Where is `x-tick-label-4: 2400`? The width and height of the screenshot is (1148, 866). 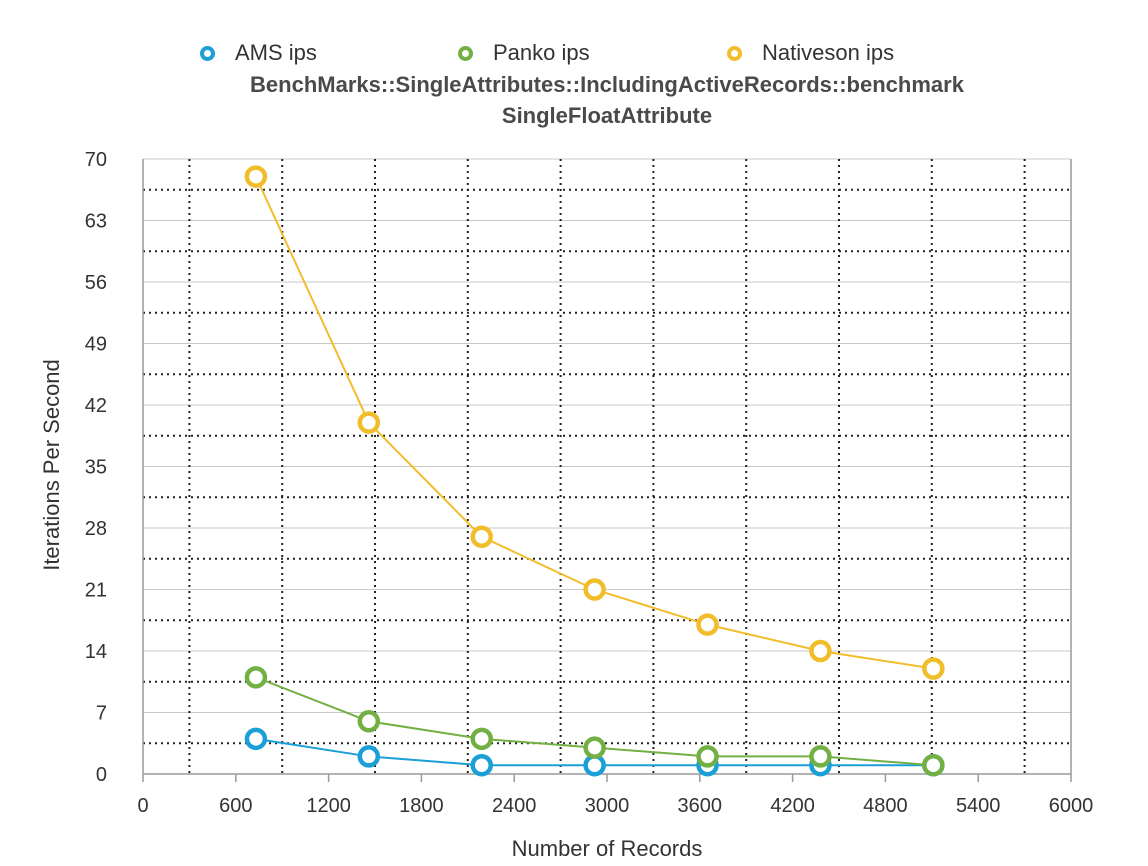 x-tick-label-4: 2400 is located at coordinates (514, 806).